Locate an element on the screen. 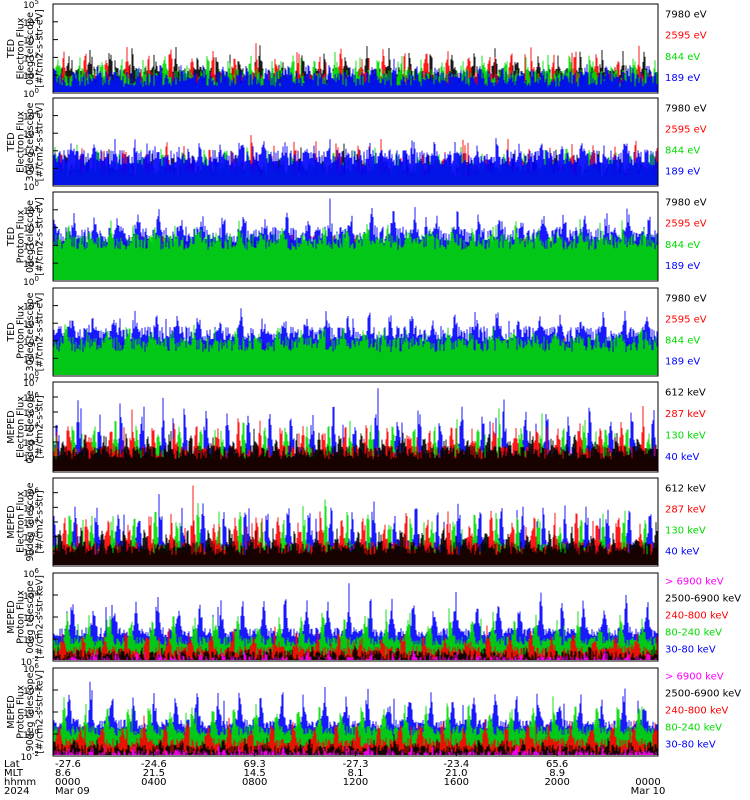 The image size is (750, 800). x-tick-lat: -23.4 is located at coordinates (456, 764).